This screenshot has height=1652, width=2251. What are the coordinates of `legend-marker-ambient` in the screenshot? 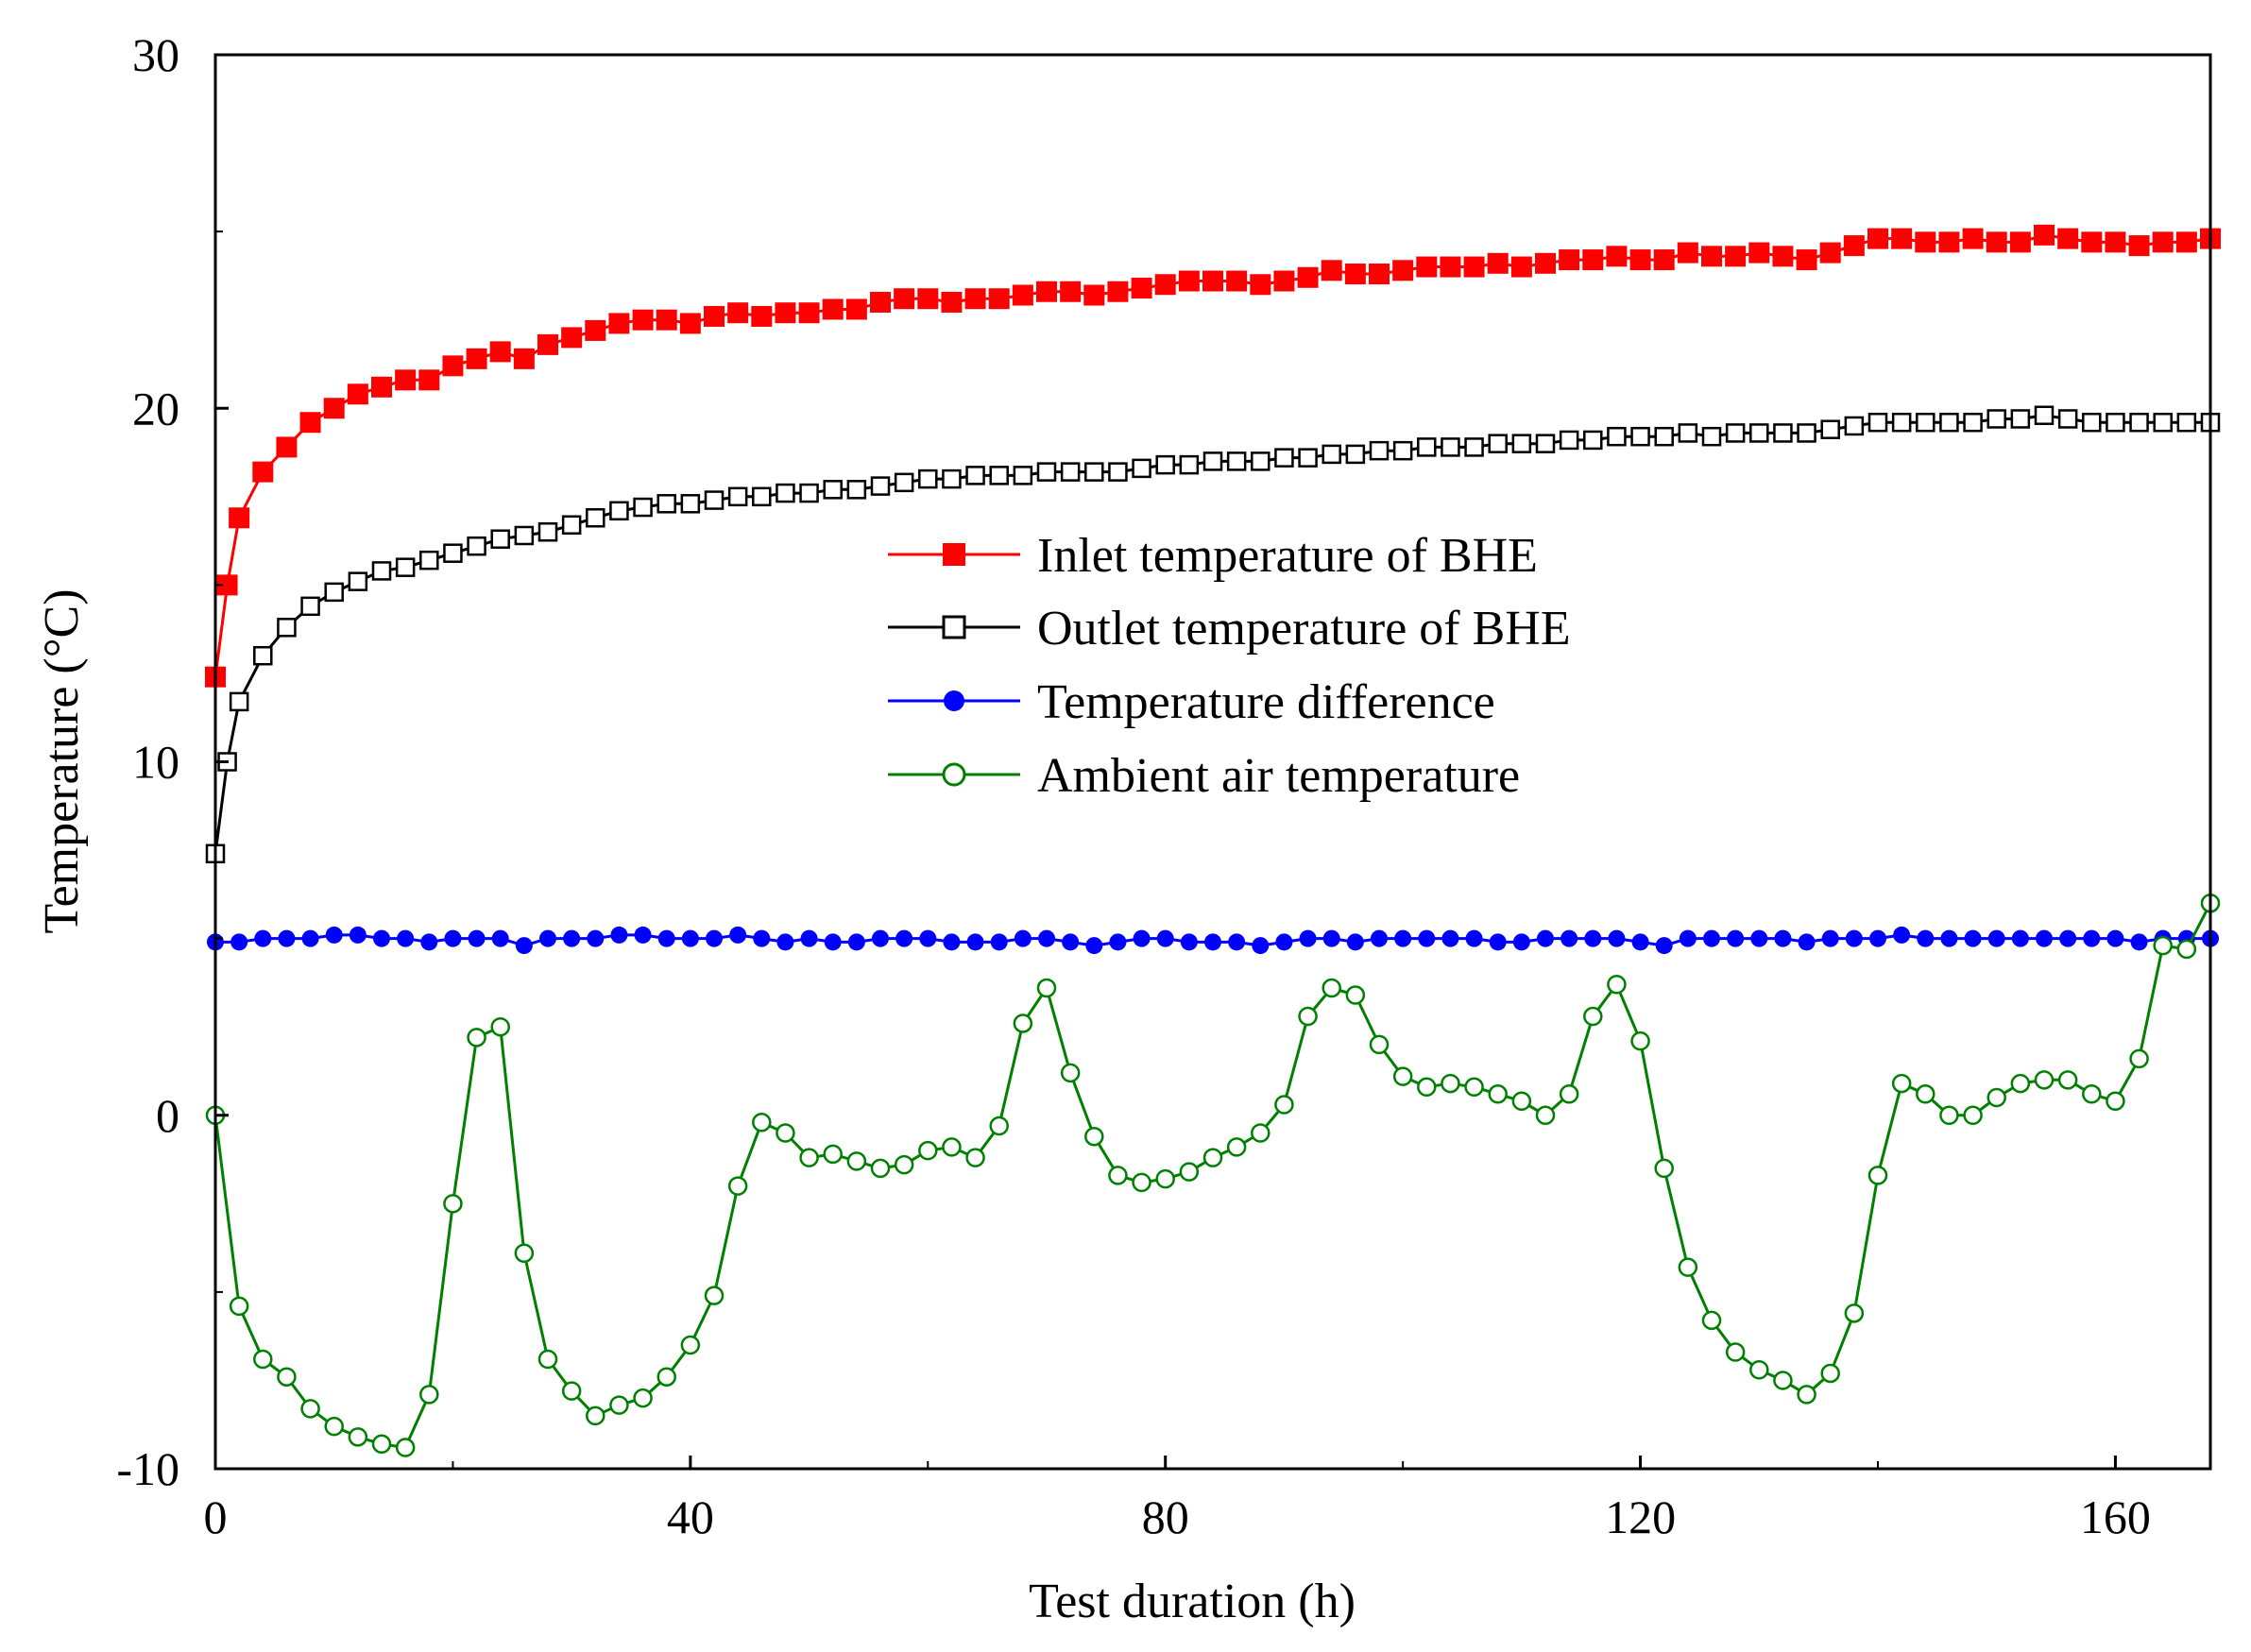 It's located at (954, 774).